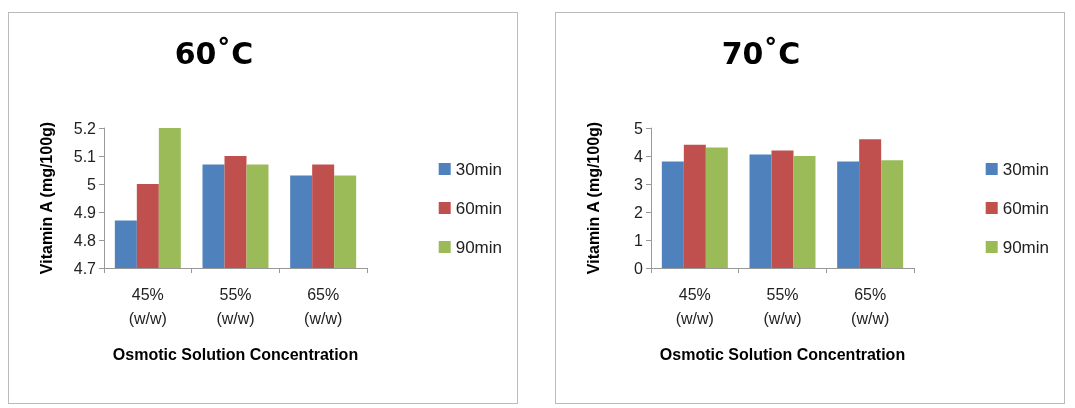 This screenshot has width=1075, height=408. What do you see at coordinates (639, 212) in the screenshot?
I see `y-tick-label: 2` at bounding box center [639, 212].